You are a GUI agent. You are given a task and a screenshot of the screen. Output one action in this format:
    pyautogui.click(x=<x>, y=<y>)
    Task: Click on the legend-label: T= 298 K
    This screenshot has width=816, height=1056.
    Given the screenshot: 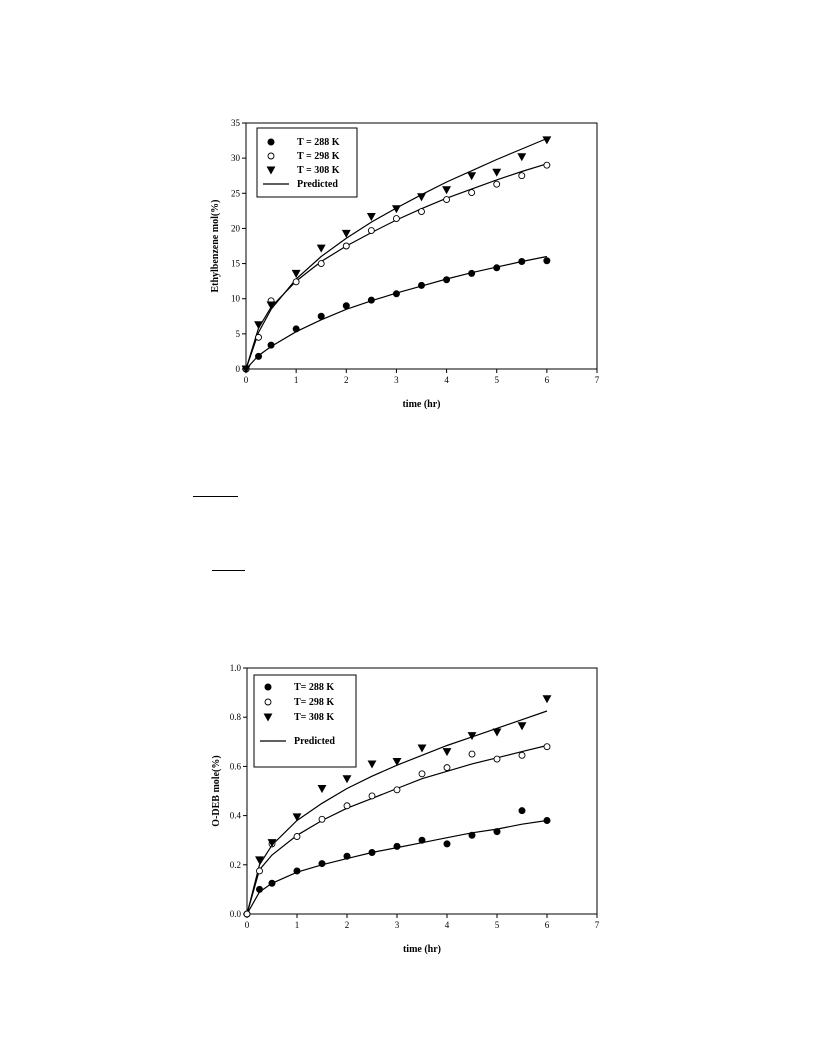 What is the action you would take?
    pyautogui.click(x=314, y=702)
    